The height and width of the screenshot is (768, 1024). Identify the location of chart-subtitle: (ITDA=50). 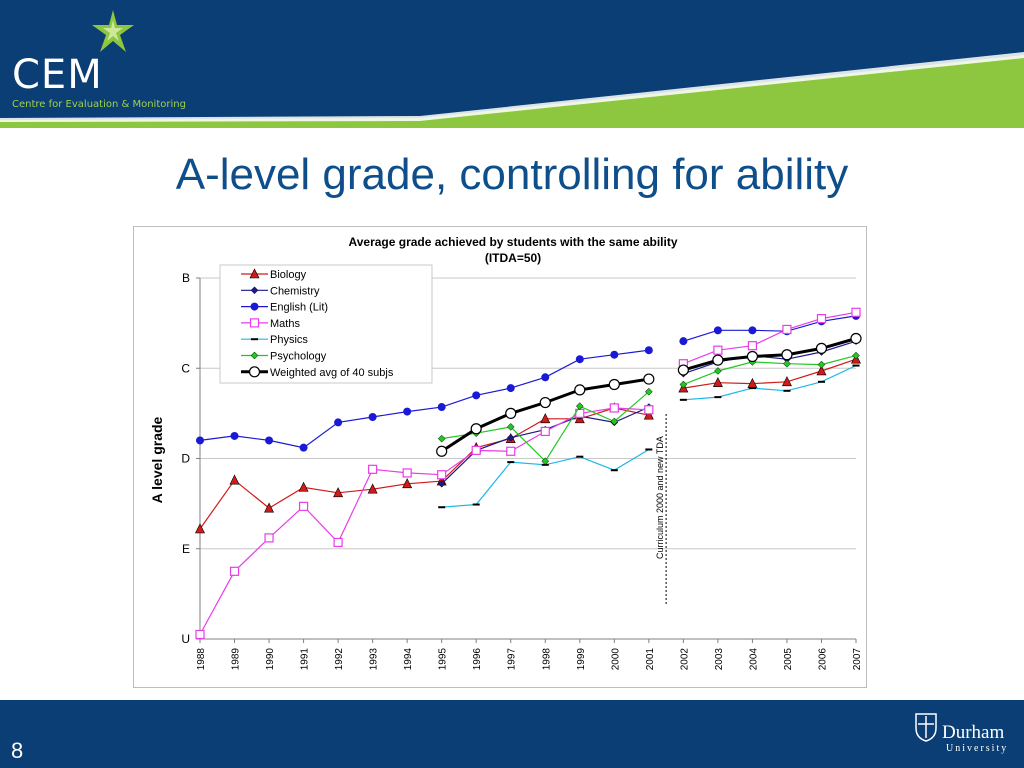
(513, 258).